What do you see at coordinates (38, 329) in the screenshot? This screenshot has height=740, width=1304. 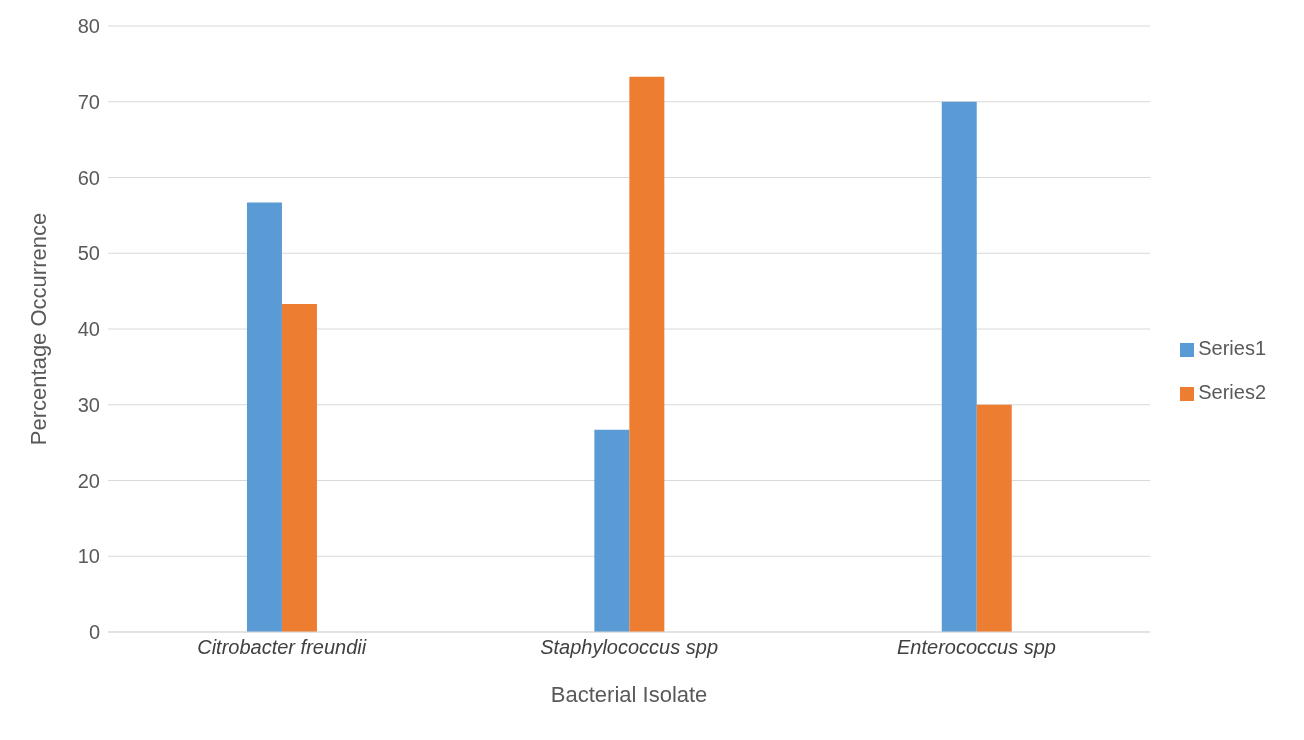 I see `y-axis-title: Percentage Occurrence` at bounding box center [38, 329].